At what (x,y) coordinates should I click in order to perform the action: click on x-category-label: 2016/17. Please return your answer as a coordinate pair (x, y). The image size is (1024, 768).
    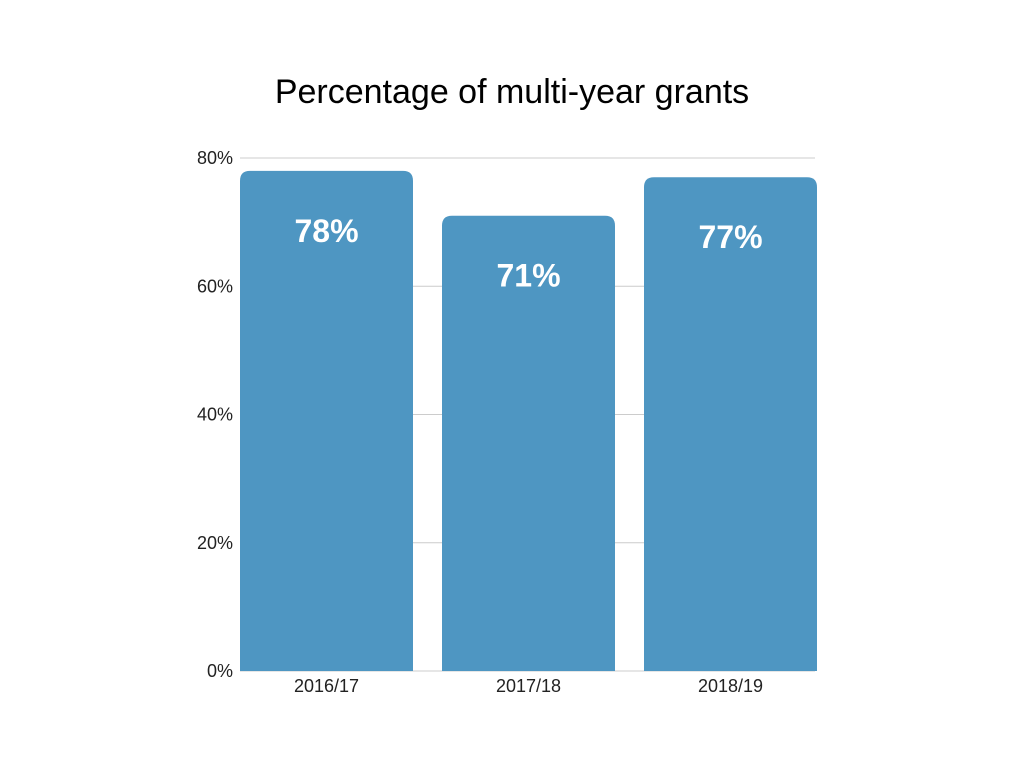
    Looking at the image, I should click on (326, 686).